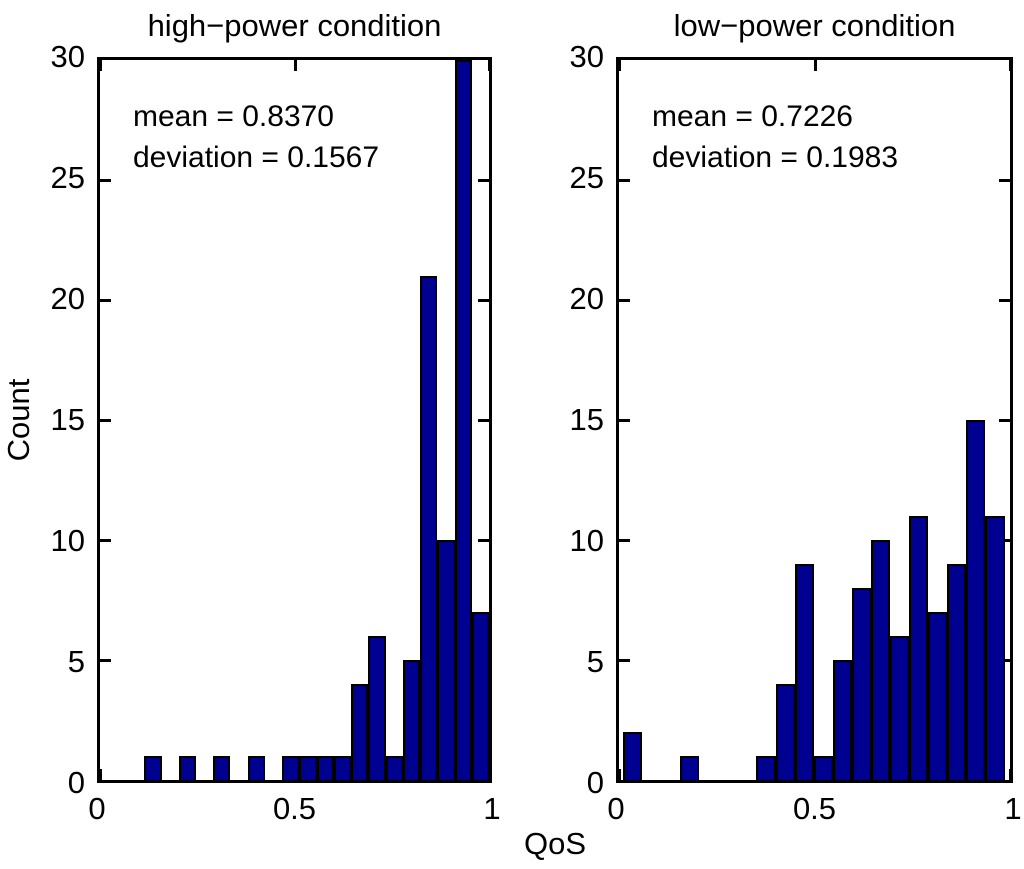 The width and height of the screenshot is (1024, 869). I want to click on right-mean-text: mean = 0.7226, so click(752, 116).